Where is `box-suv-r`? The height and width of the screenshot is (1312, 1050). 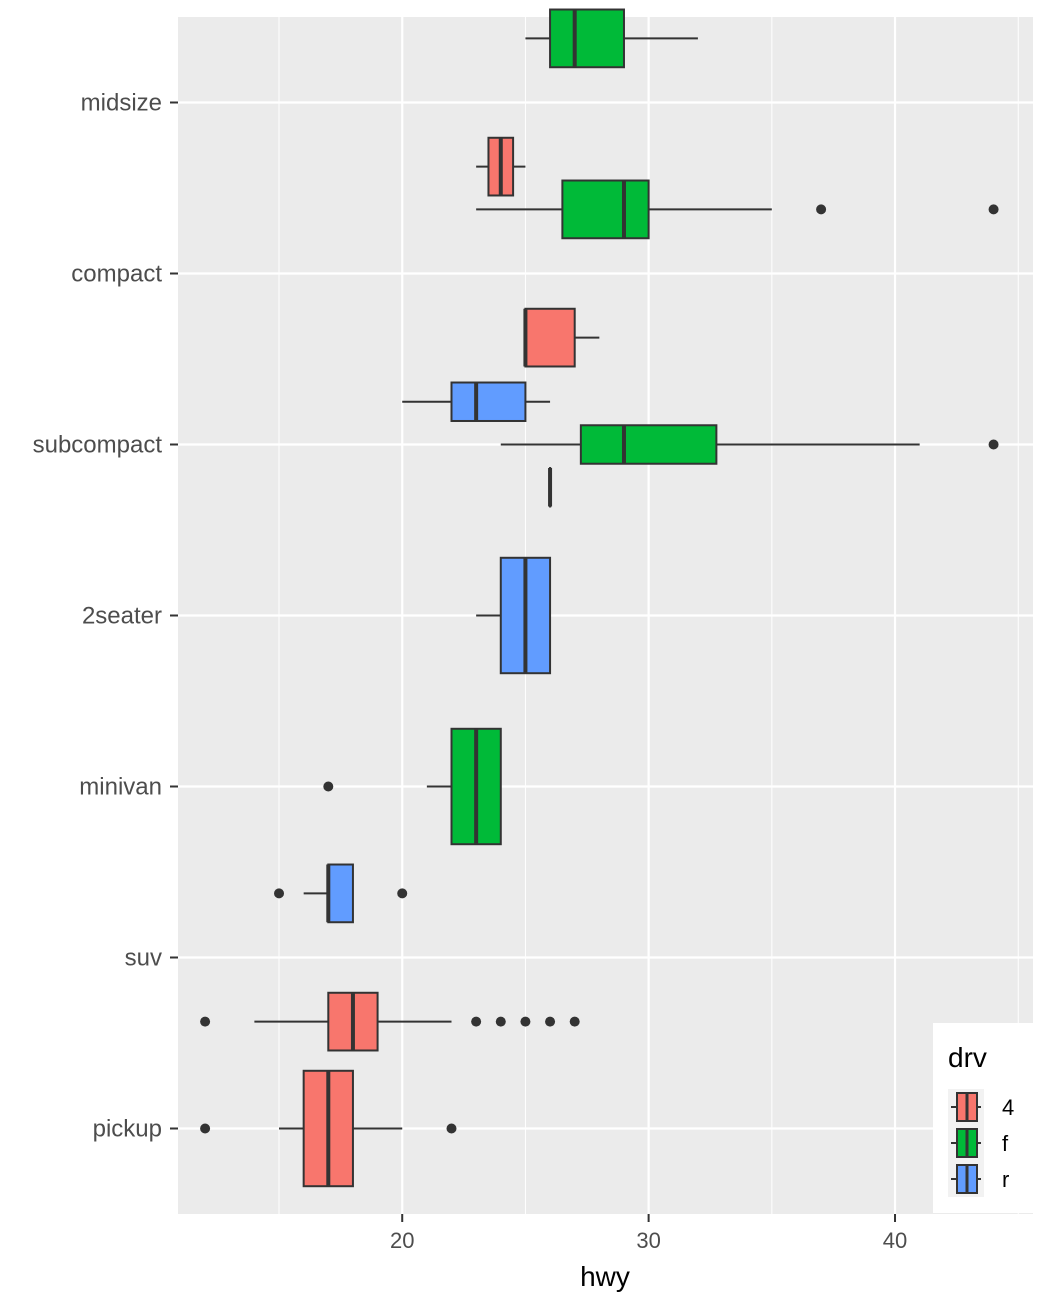 box-suv-r is located at coordinates (341, 893).